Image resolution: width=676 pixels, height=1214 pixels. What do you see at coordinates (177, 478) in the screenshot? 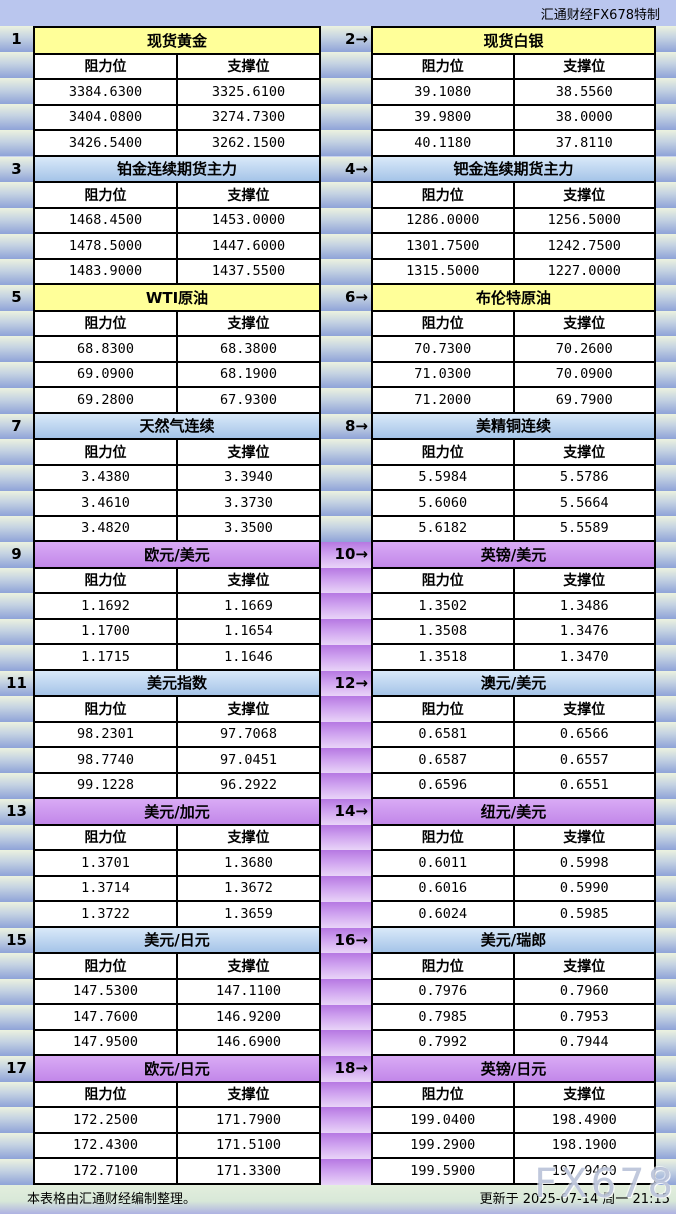
I see `table-row: 3.4380 3.3940` at bounding box center [177, 478].